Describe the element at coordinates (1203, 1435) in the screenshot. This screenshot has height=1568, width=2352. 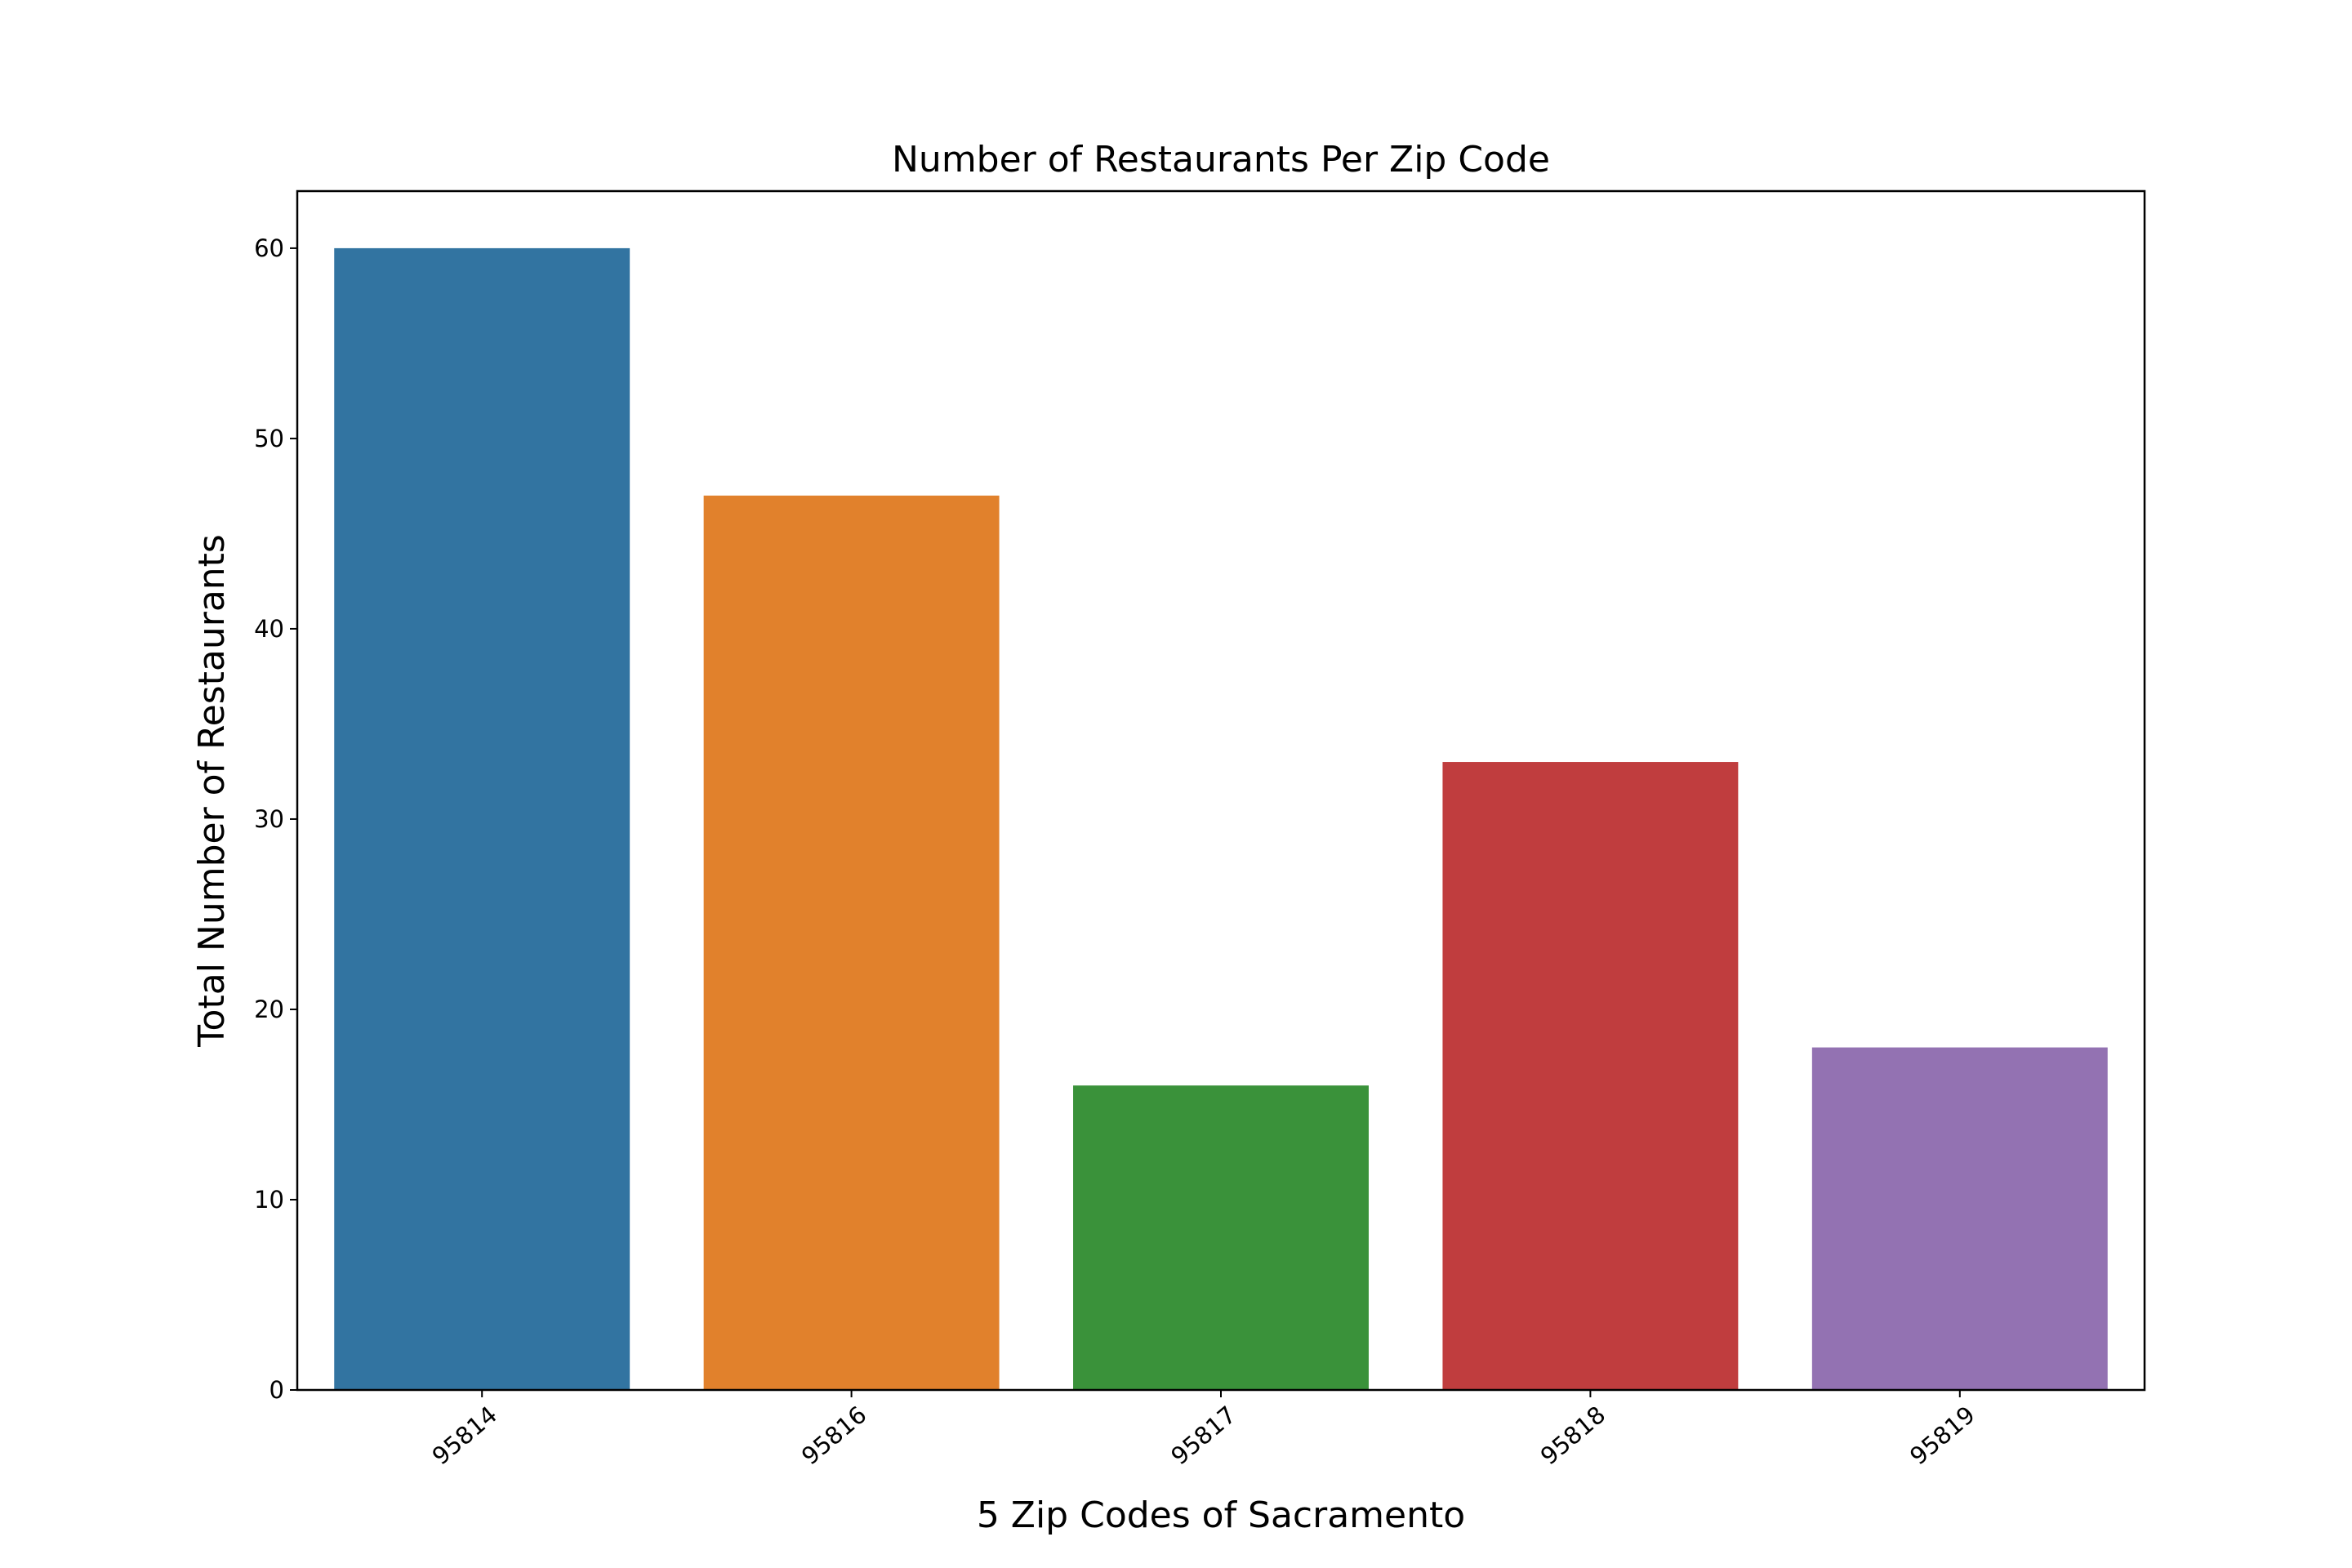
I see `x-tick-label: 95817` at that location.